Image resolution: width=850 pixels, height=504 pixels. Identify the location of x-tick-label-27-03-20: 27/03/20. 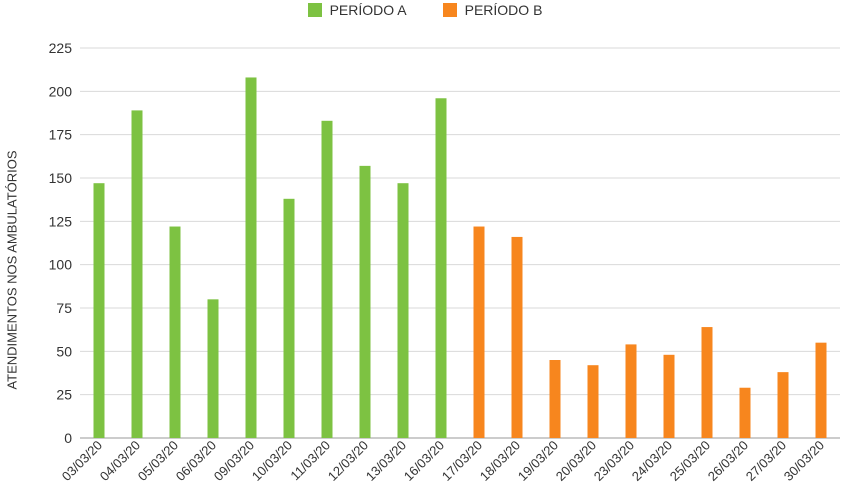
(766, 461).